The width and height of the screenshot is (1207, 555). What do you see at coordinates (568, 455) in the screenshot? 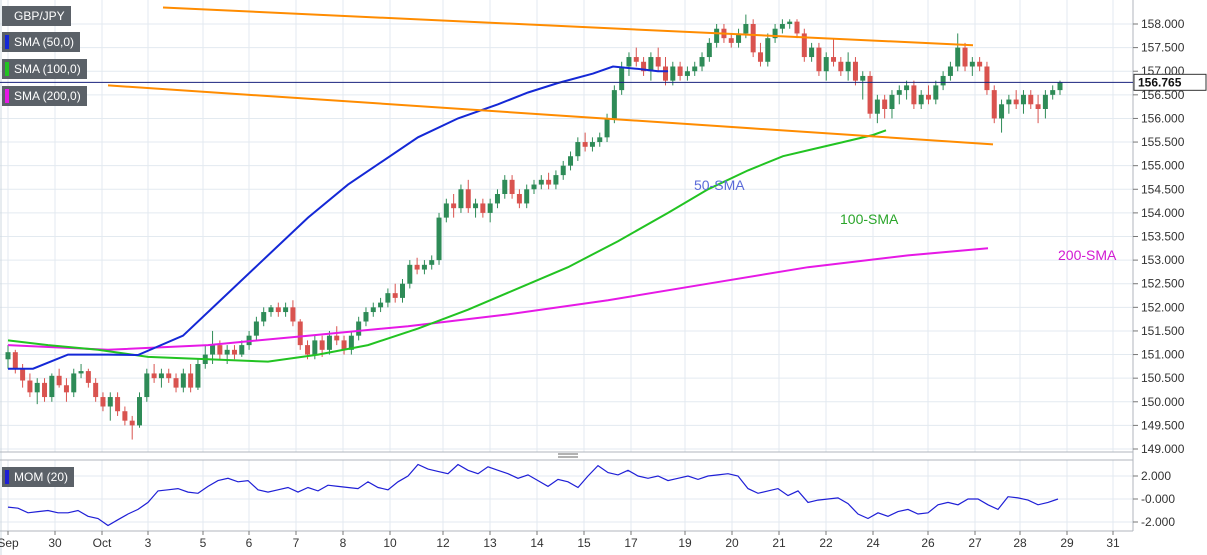
I see `pane-resize-handle` at bounding box center [568, 455].